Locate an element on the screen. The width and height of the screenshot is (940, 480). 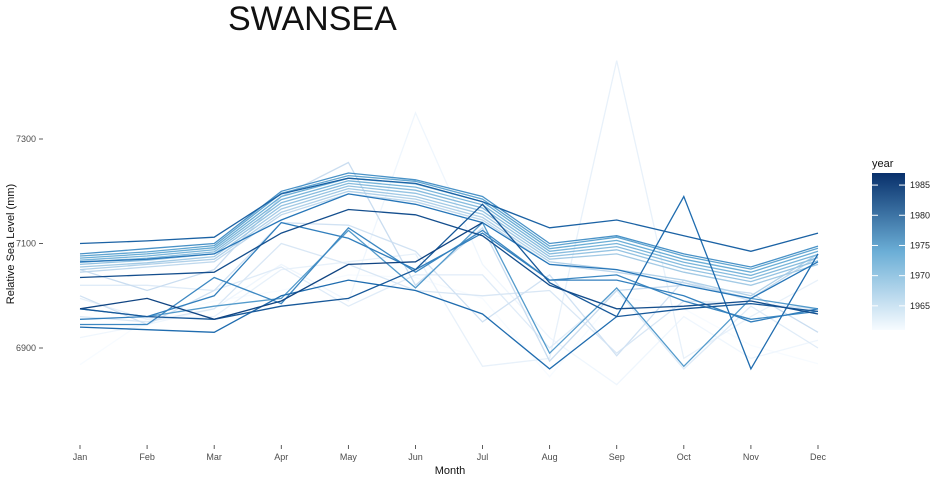
y-tick-label: 7100 is located at coordinates (26, 244).